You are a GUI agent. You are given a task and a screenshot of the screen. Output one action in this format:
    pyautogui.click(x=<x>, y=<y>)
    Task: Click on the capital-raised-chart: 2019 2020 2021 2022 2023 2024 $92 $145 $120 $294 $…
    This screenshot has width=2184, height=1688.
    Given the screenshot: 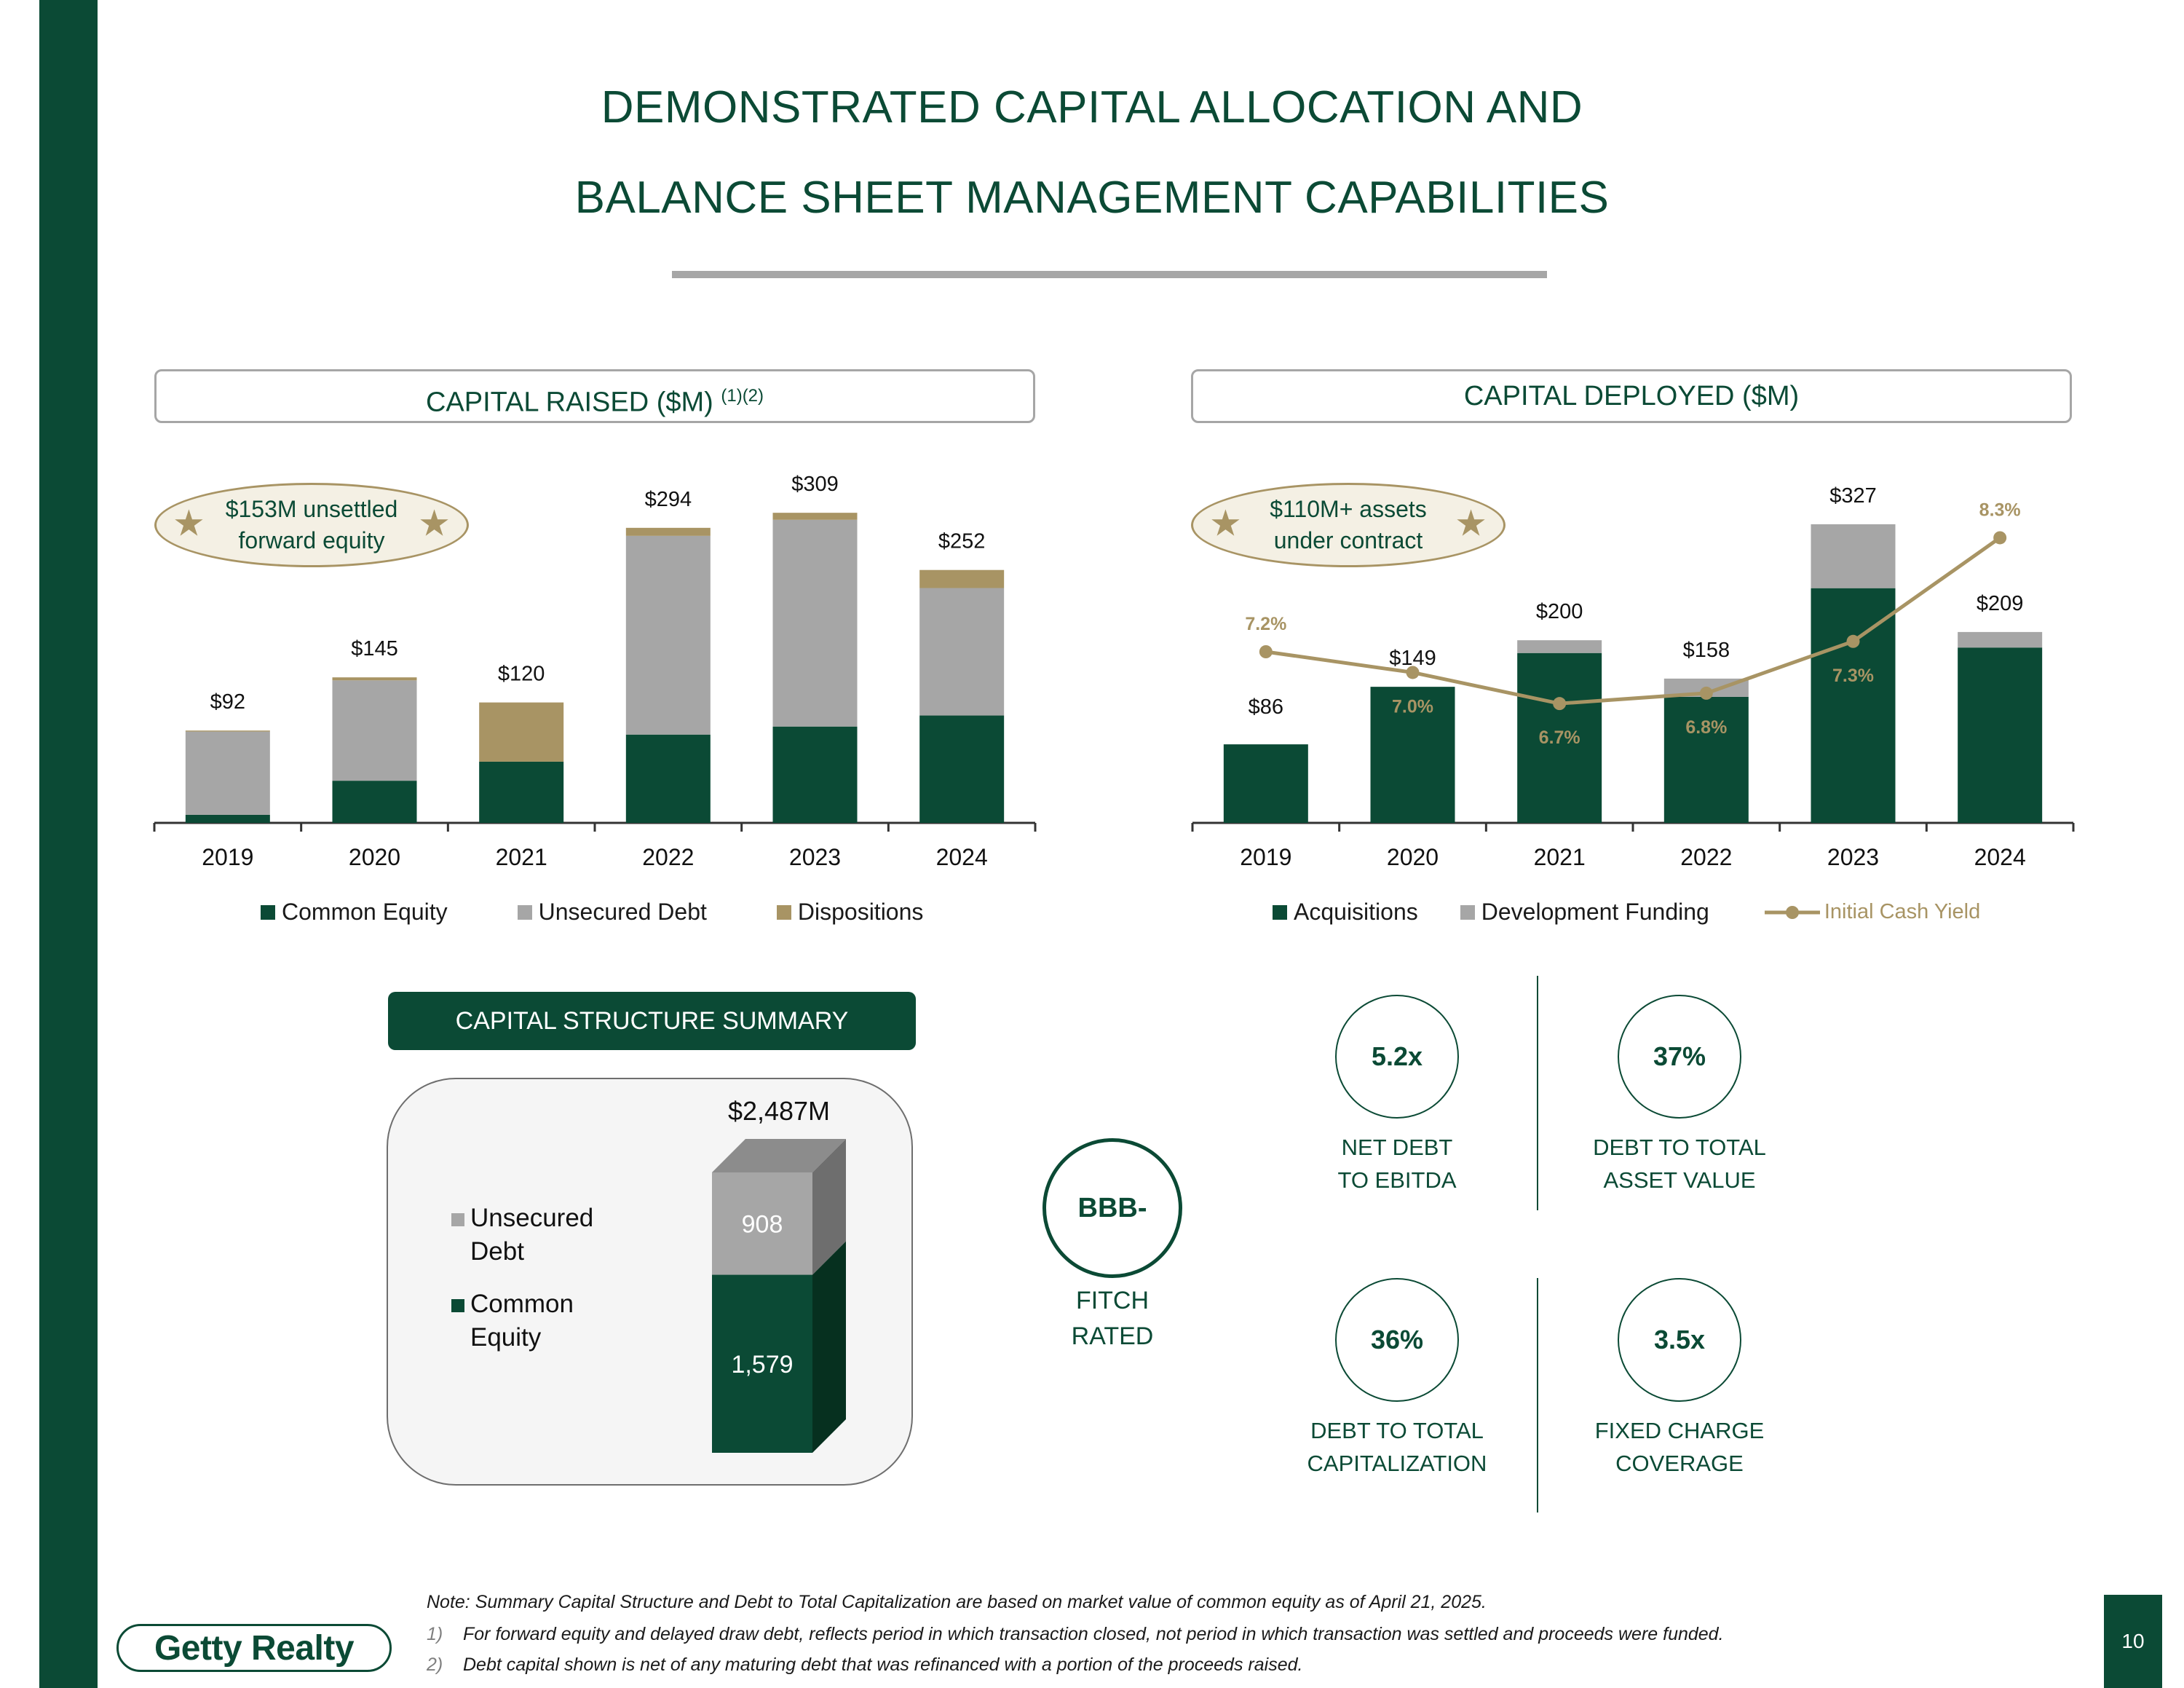 What is the action you would take?
    pyautogui.click(x=595, y=671)
    